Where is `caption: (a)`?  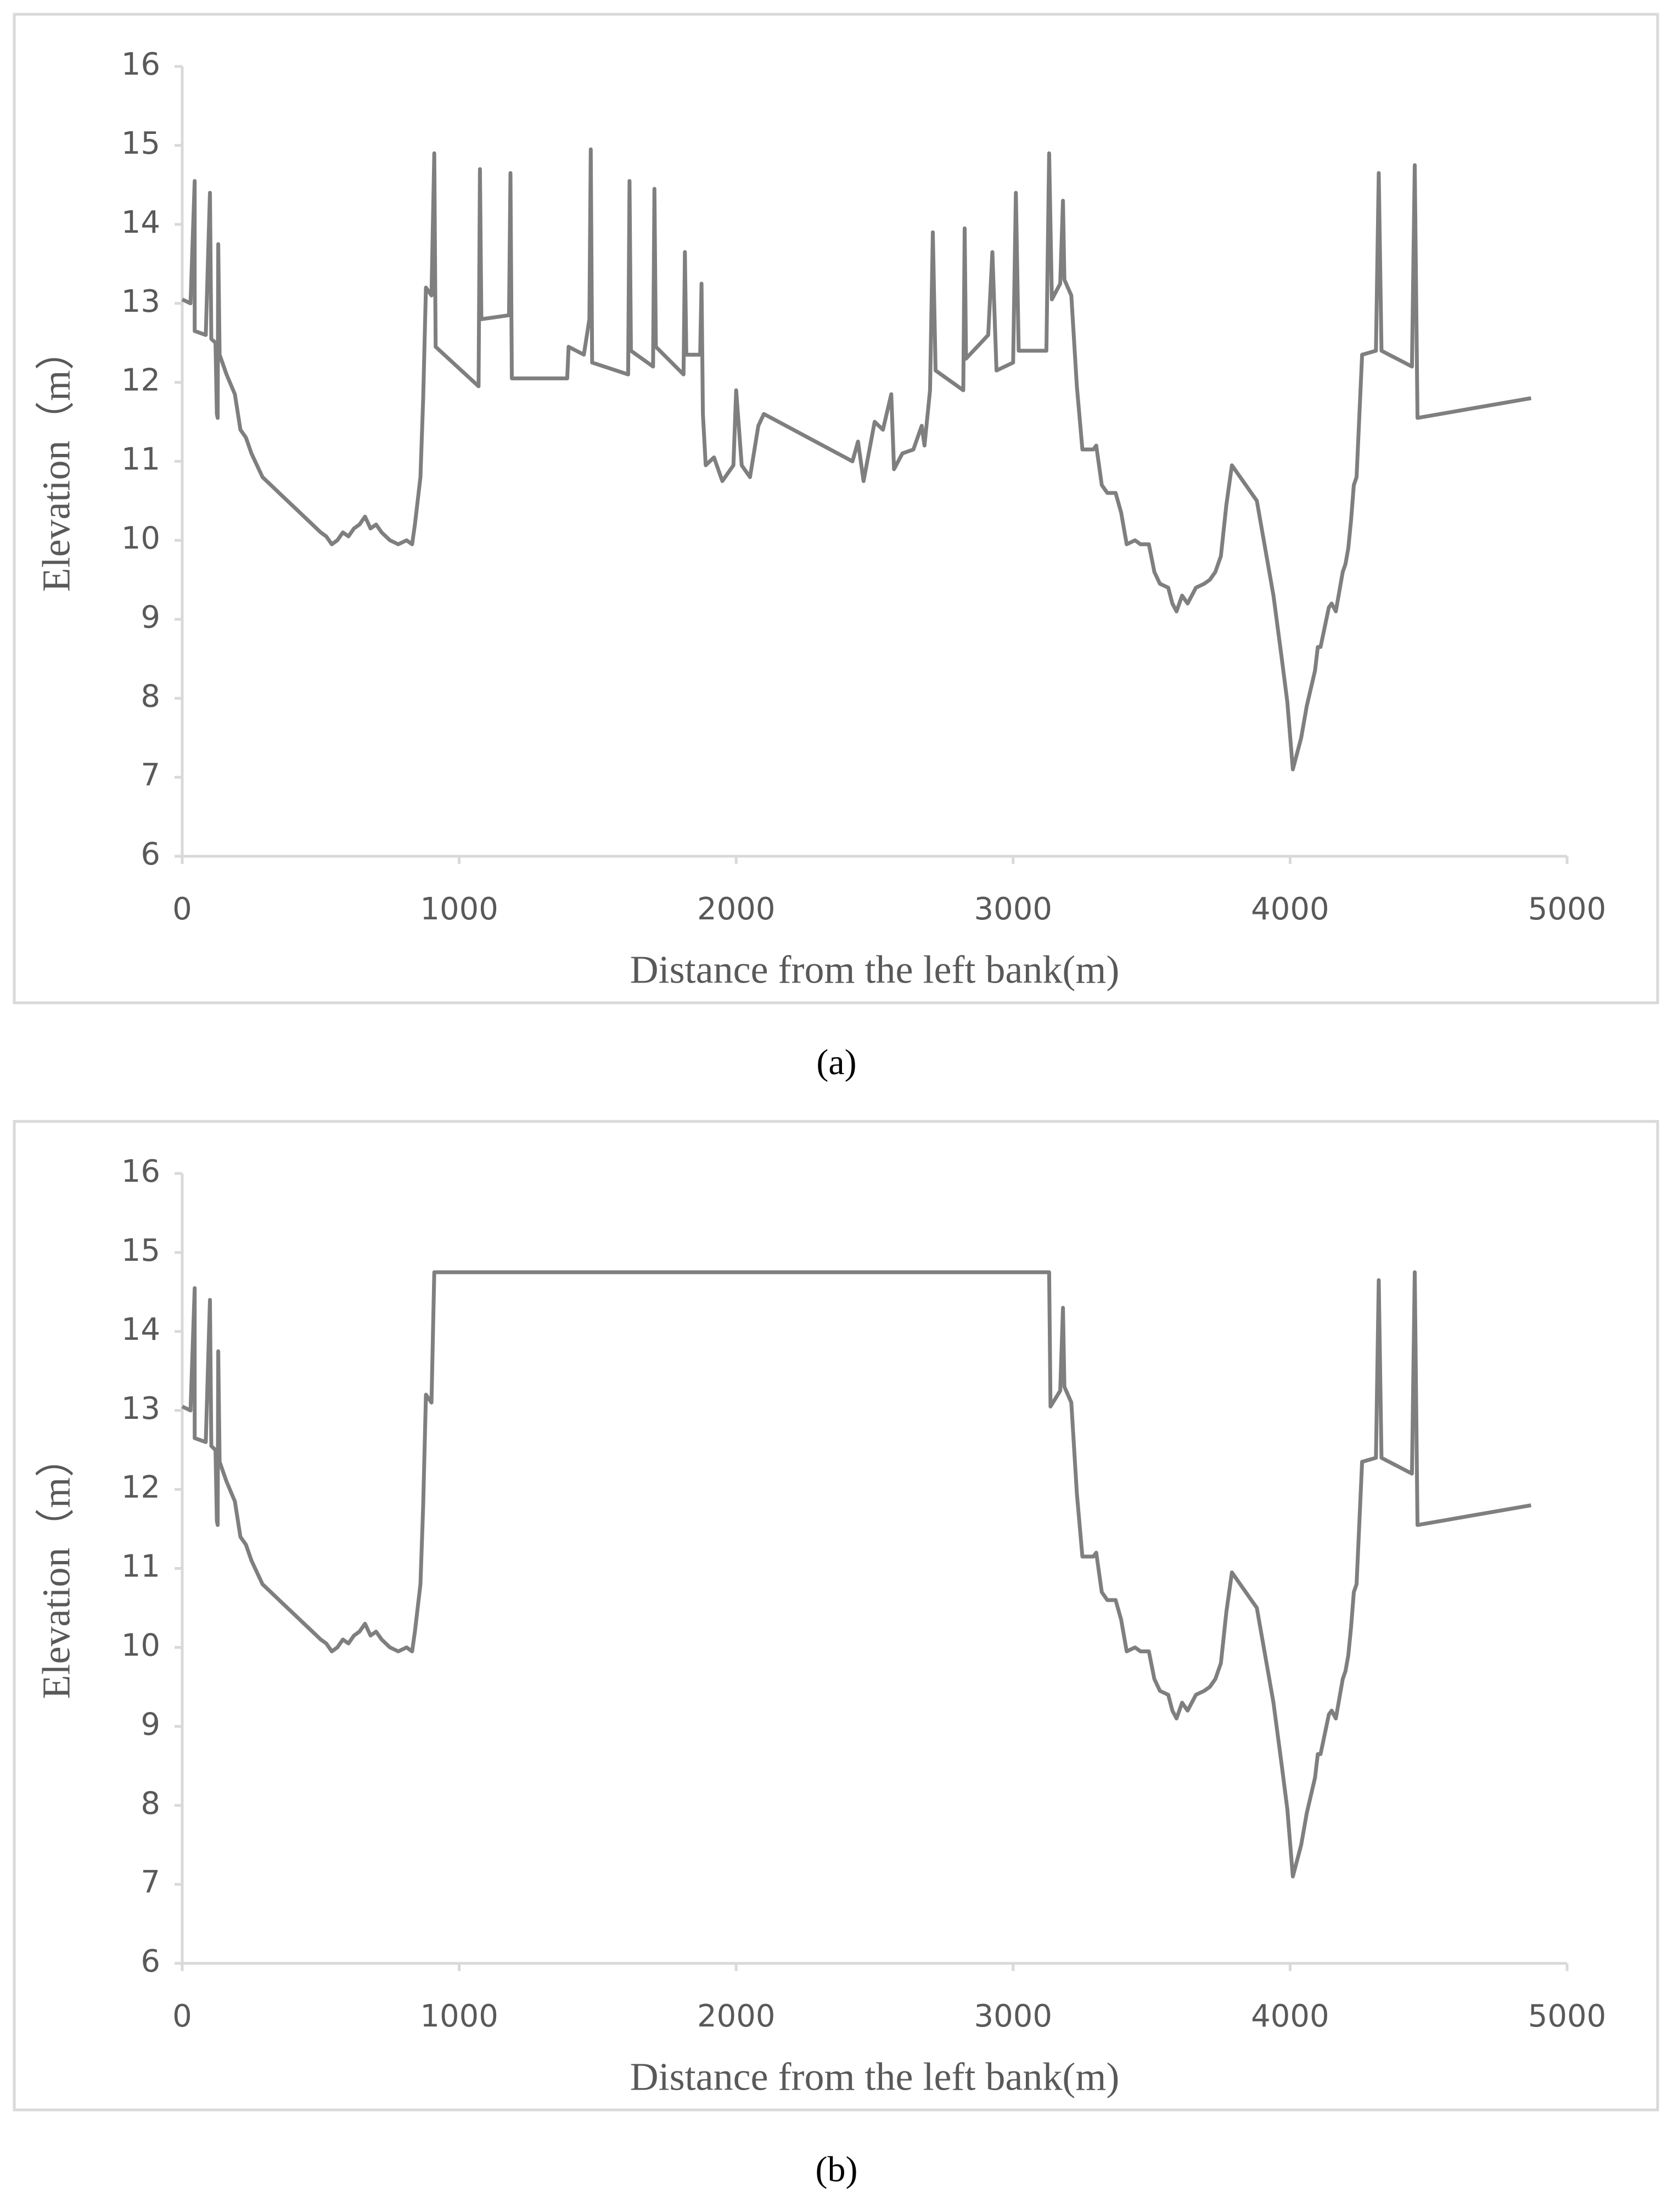
caption: (a) is located at coordinates (836, 1062).